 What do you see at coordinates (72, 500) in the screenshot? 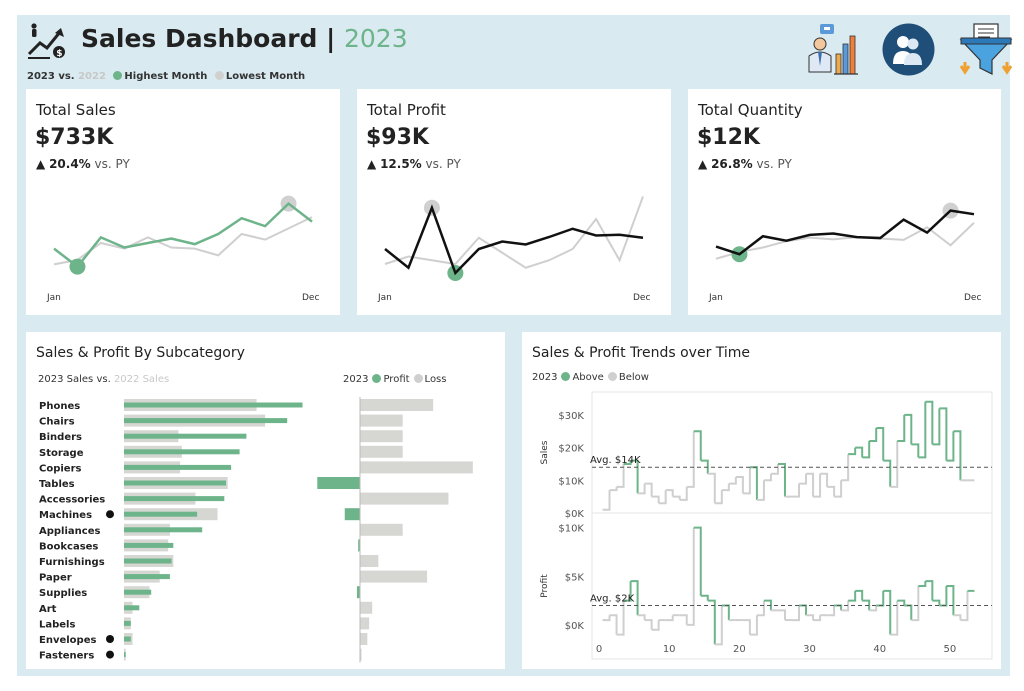
I see `subcategory-label: Accessories` at bounding box center [72, 500].